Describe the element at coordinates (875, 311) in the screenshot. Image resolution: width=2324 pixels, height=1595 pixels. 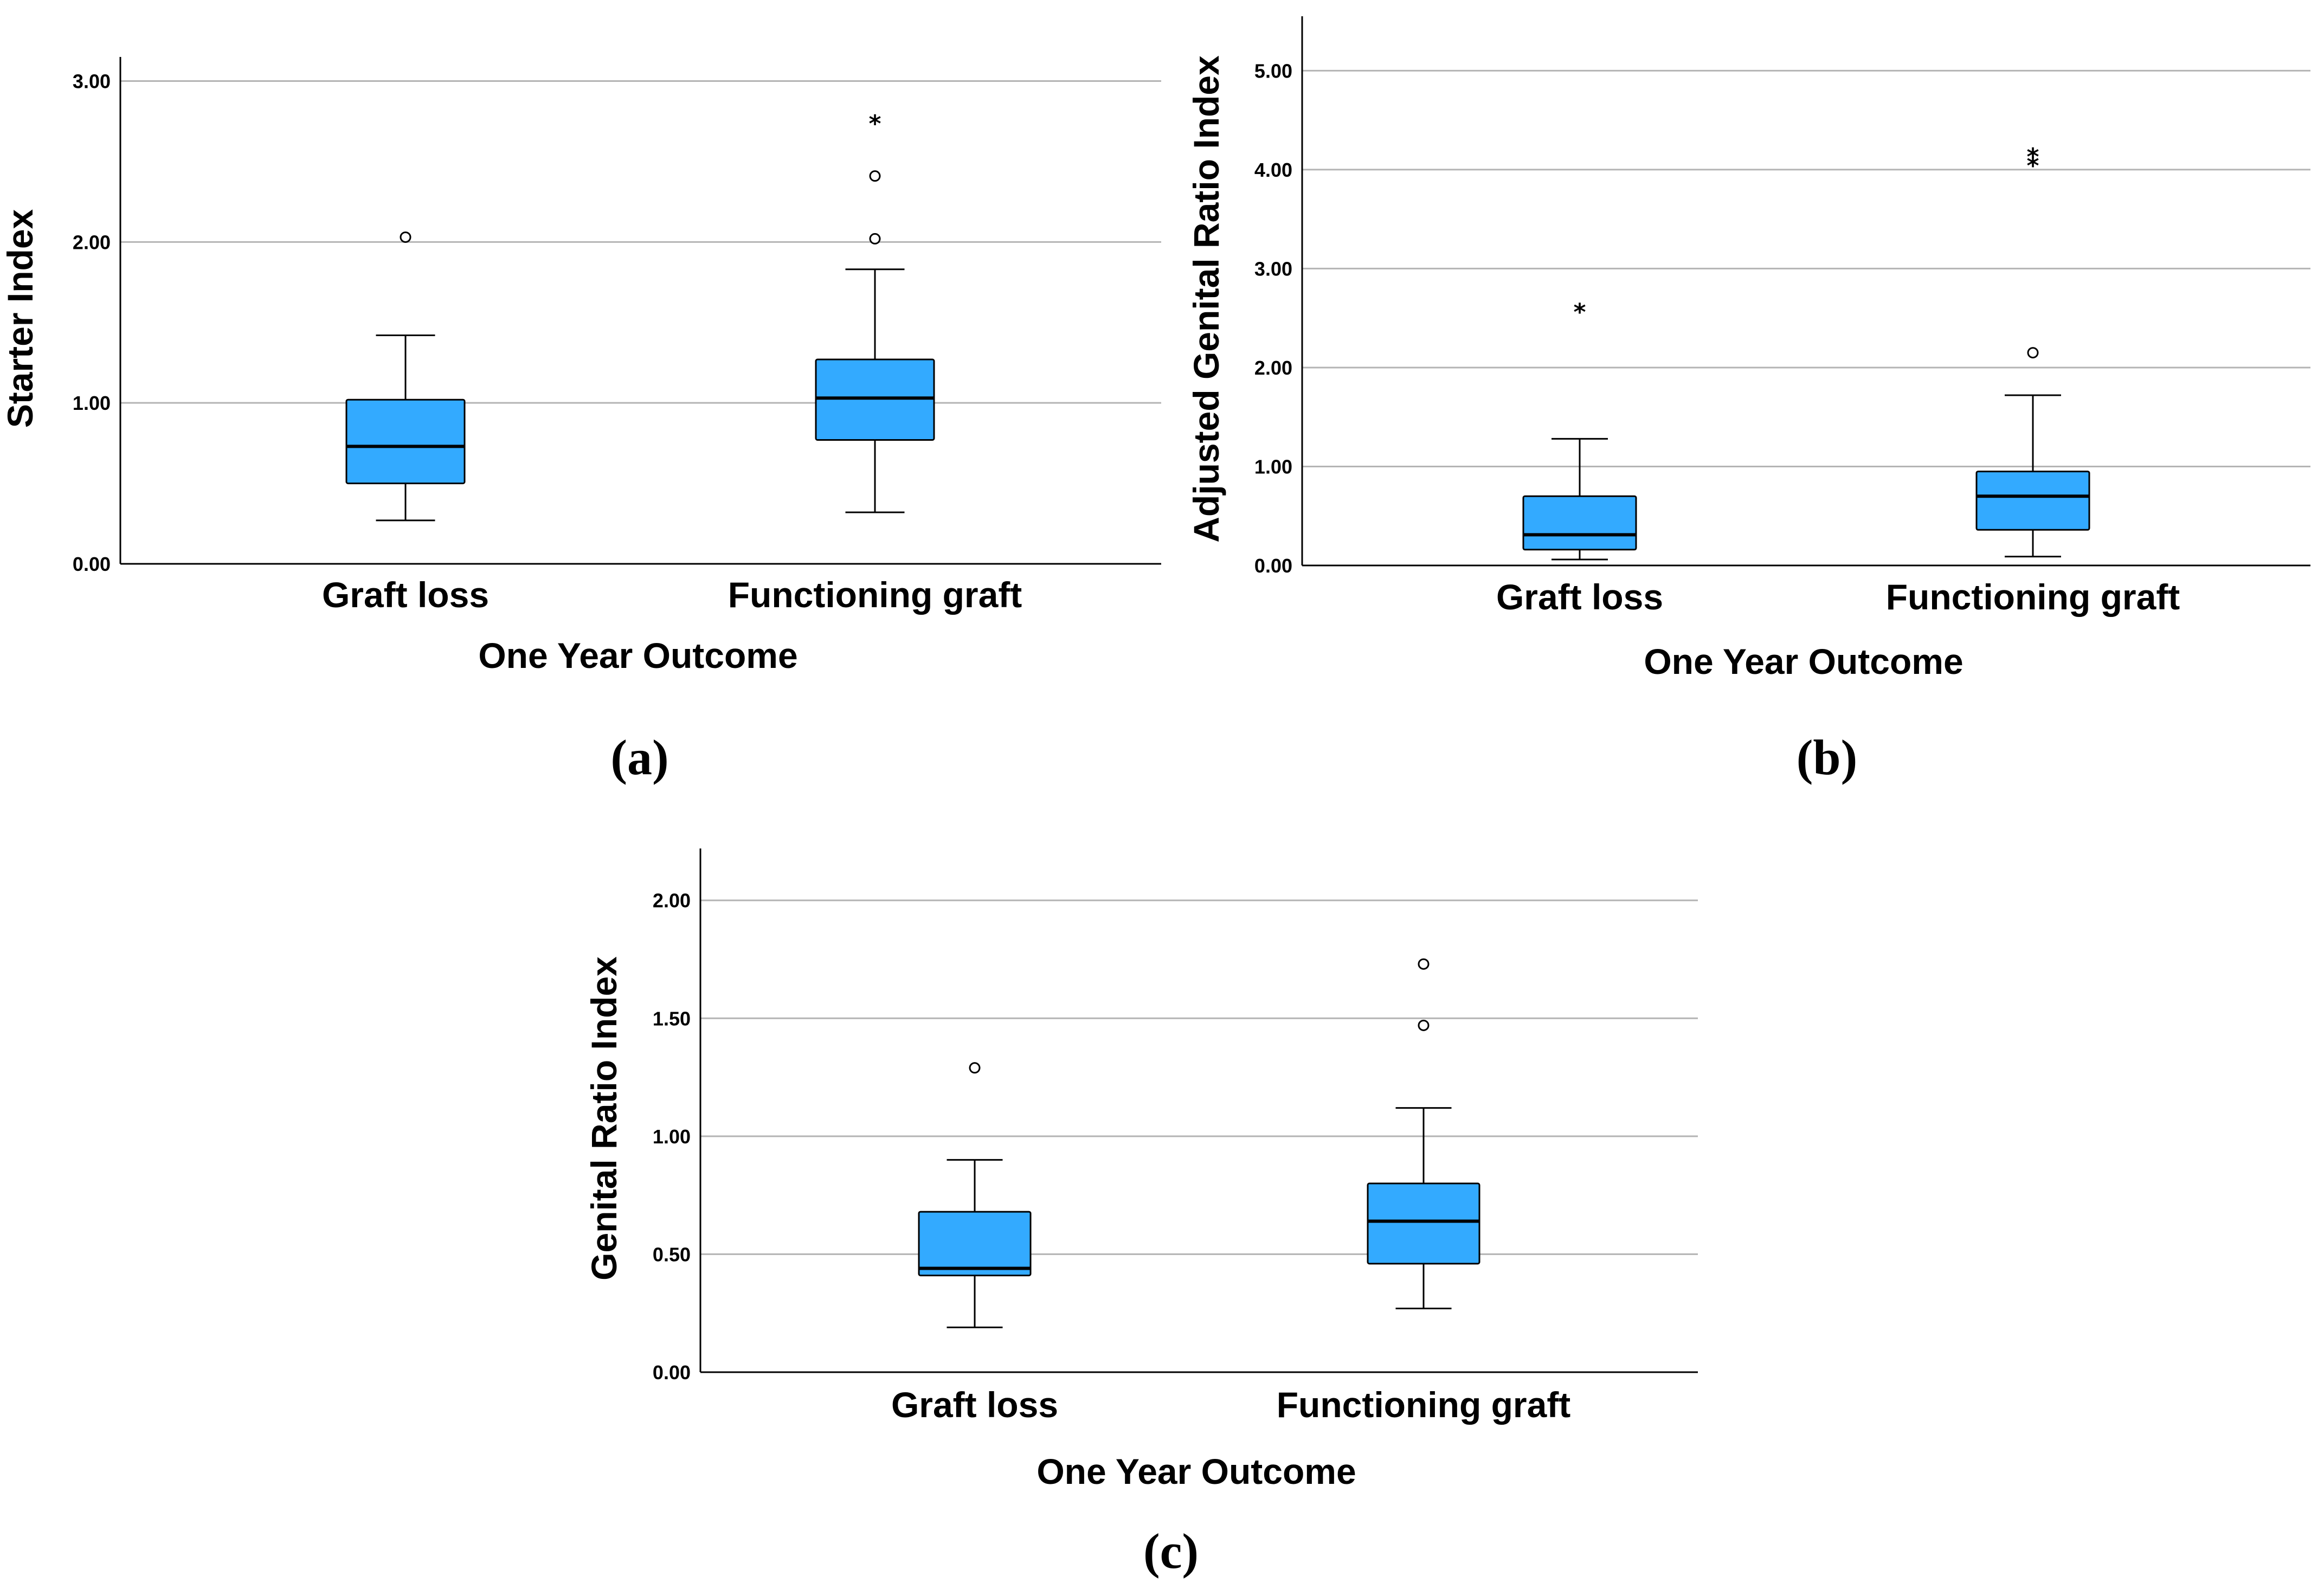
I see `box-functioning-graft: *` at that location.